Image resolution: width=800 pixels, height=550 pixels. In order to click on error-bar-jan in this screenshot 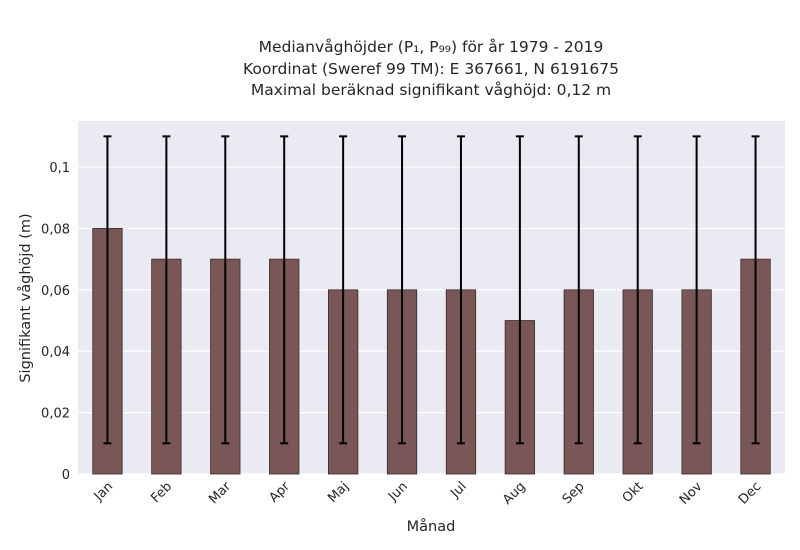, I will do `click(107, 290)`.